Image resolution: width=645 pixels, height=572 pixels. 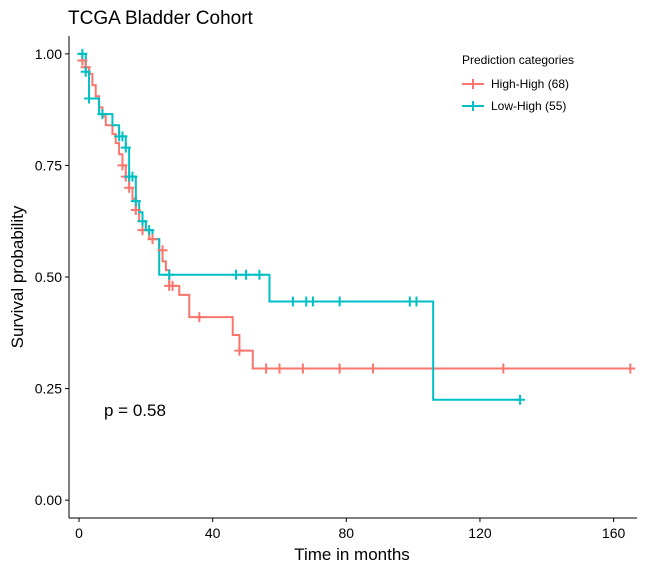 What do you see at coordinates (528, 106) in the screenshot?
I see `legend-label: Low-High (55)` at bounding box center [528, 106].